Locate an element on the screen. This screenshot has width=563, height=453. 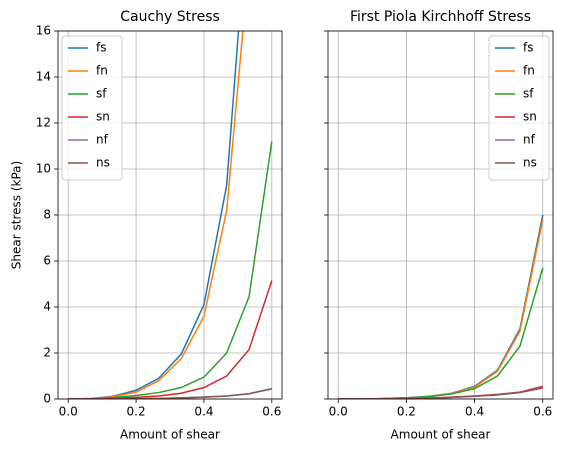
y-tick-label: 14 is located at coordinates (43, 77).